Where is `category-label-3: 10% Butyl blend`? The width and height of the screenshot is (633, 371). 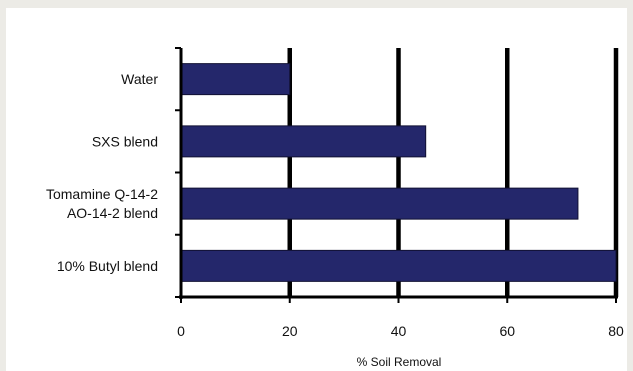
category-label-3: 10% Butyl blend is located at coordinates (107, 266).